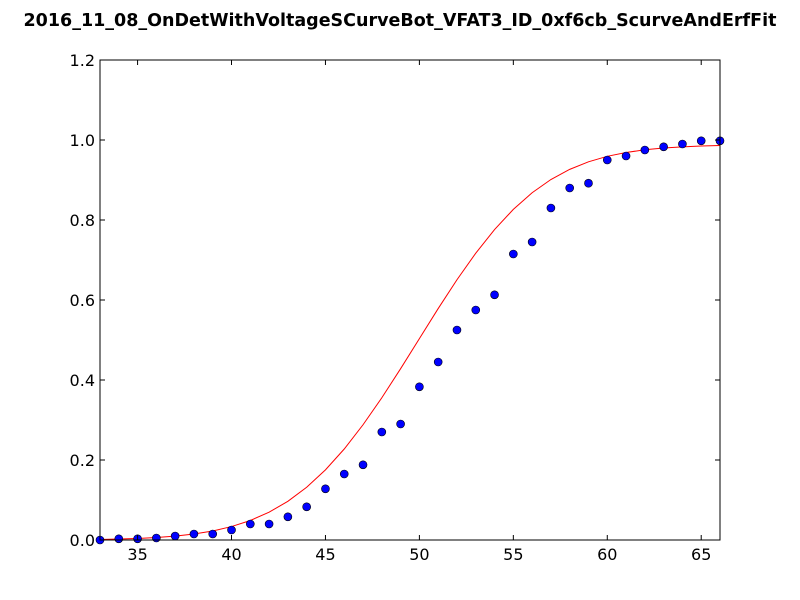 Image resolution: width=800 pixels, height=600 pixels. Describe the element at coordinates (82, 140) in the screenshot. I see `y-tick-label: 1.0` at that location.